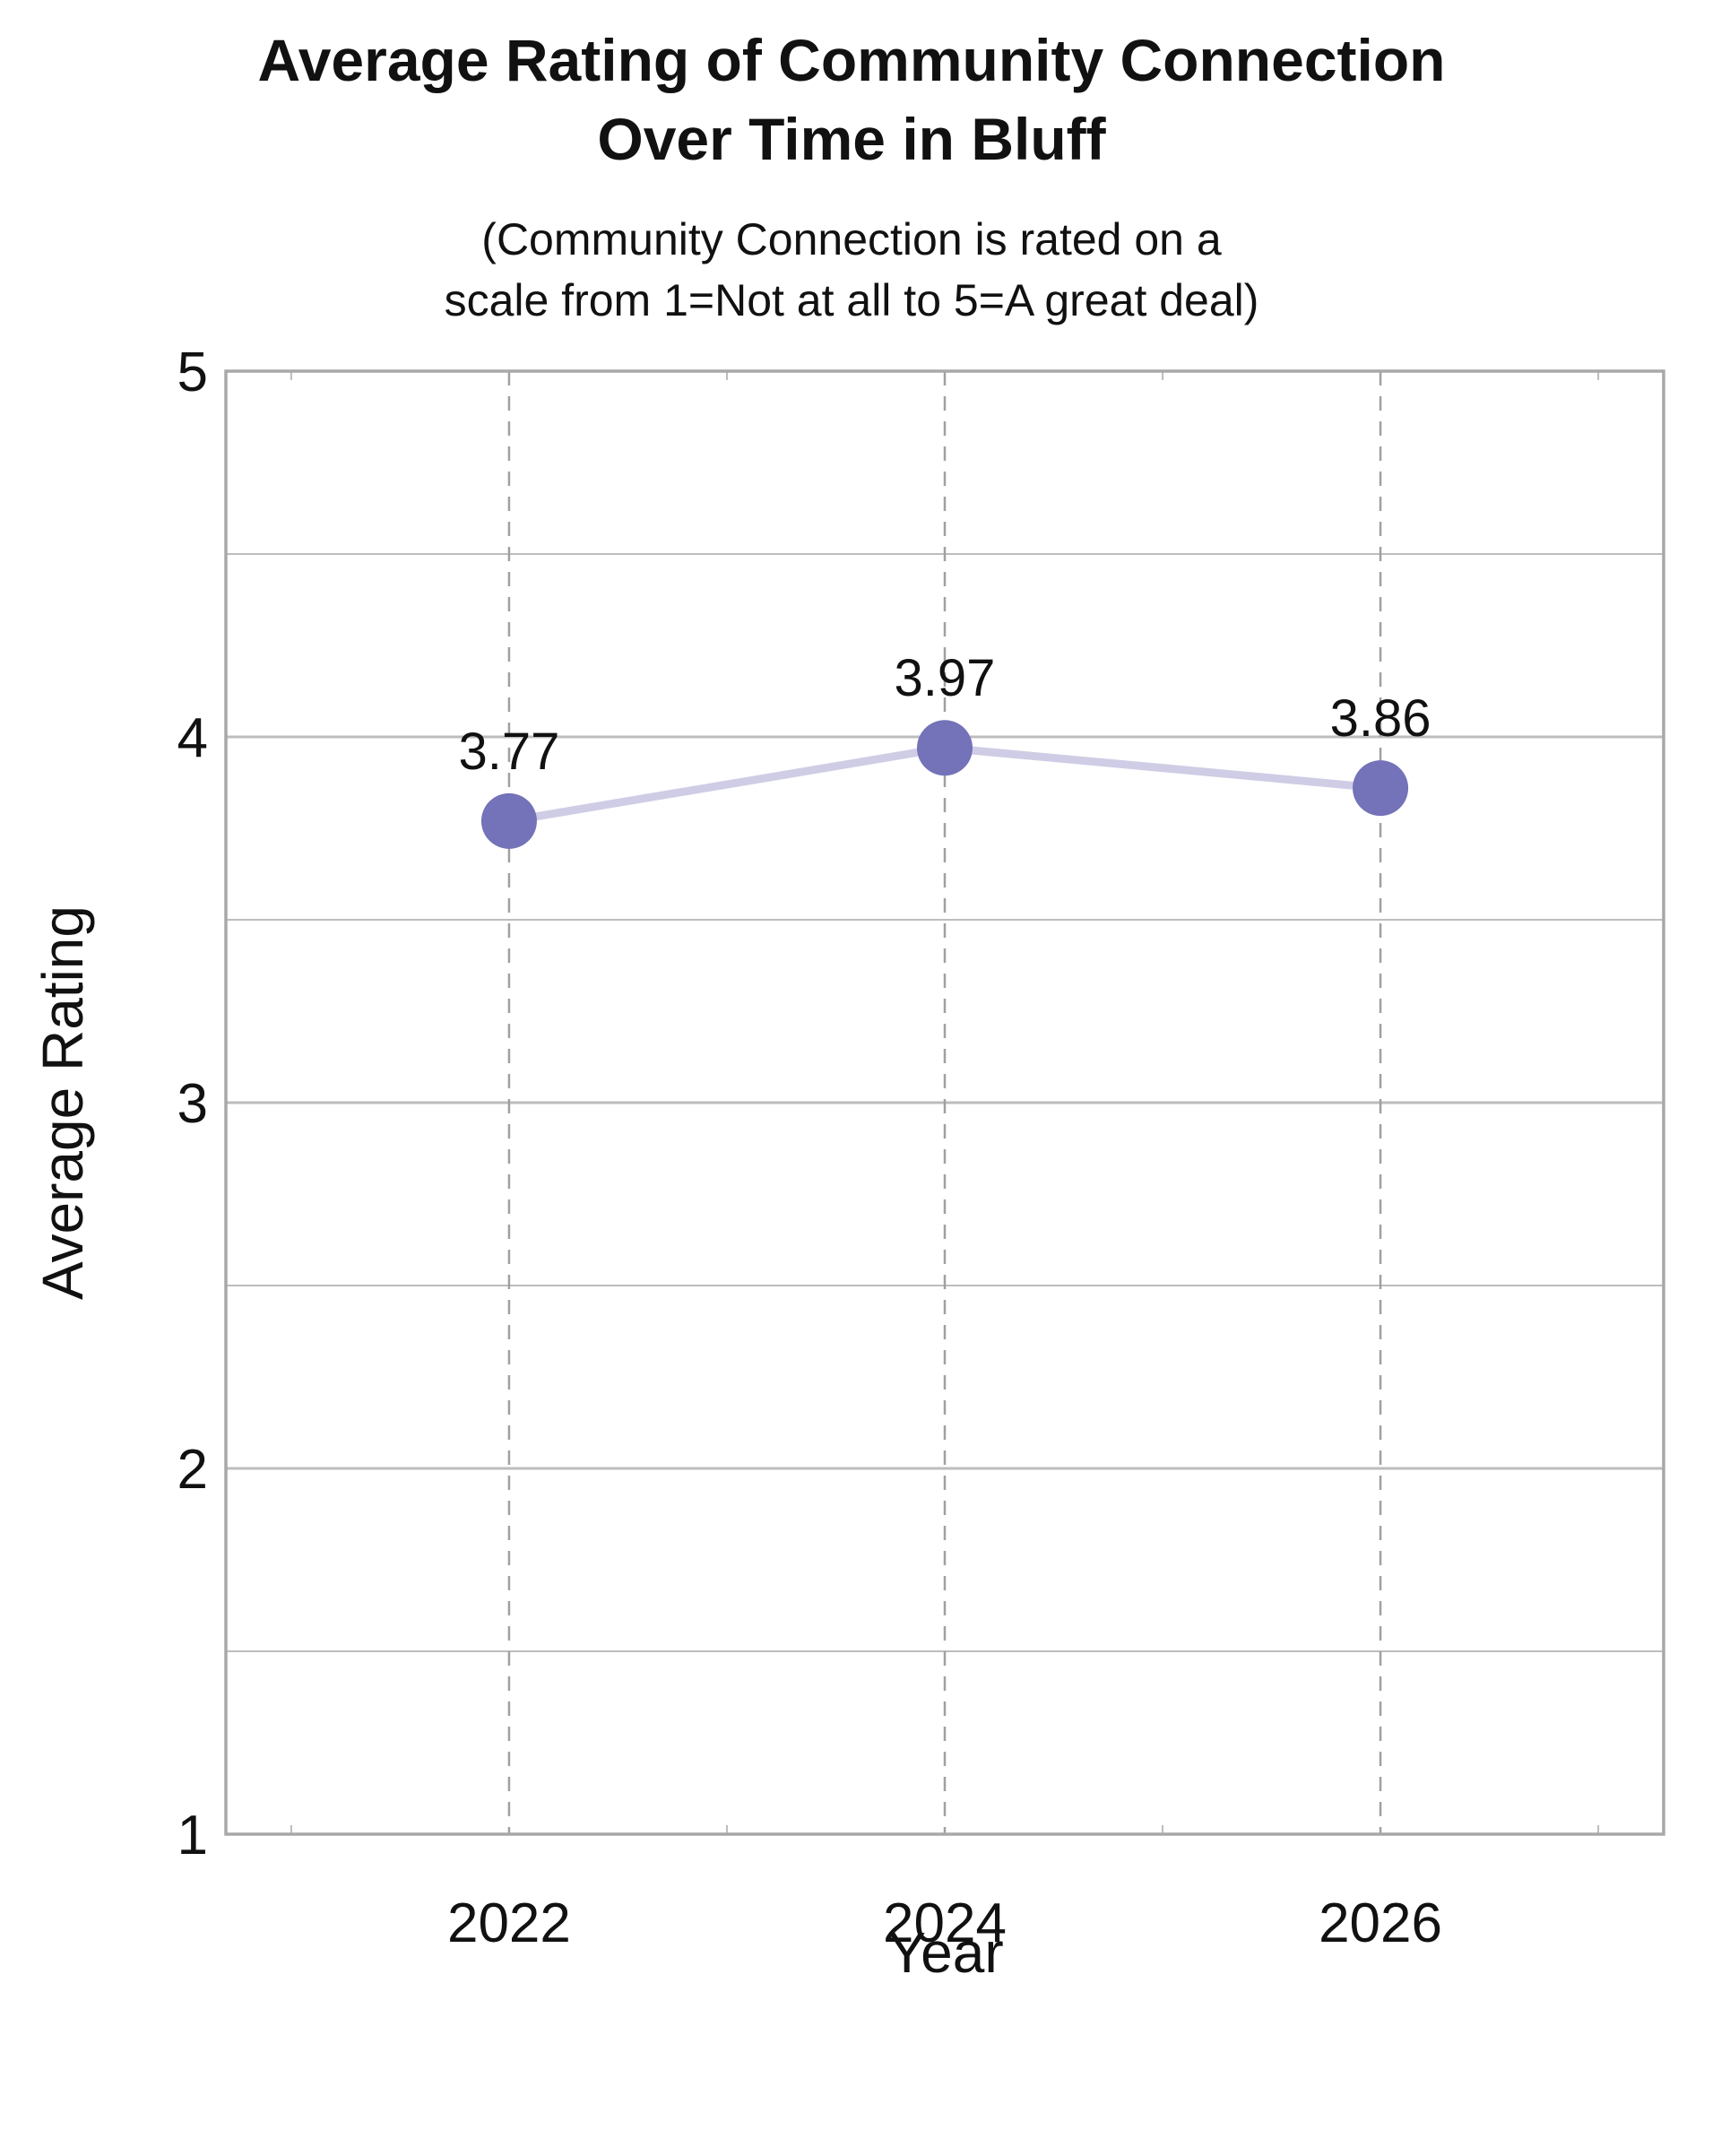 Image resolution: width=1721 pixels, height=2156 pixels. I want to click on chart-subtitle-line-1: (Community Connection is rated on a, so click(851, 239).